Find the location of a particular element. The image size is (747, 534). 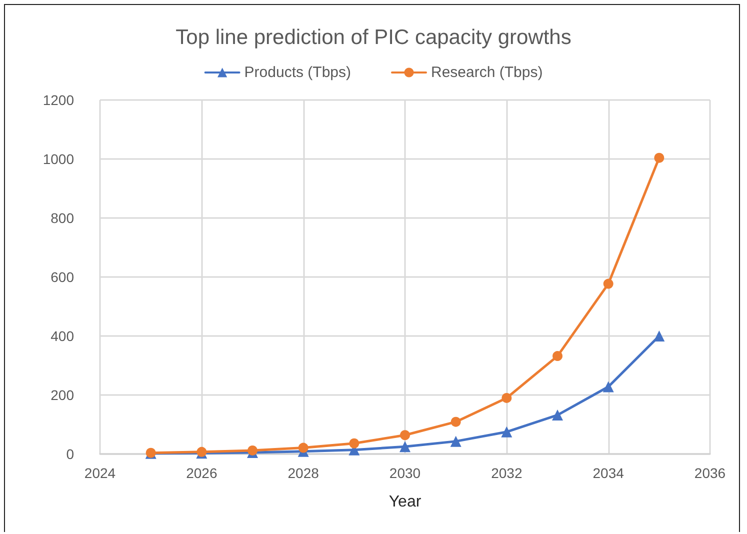

x-tick-label: 2034 is located at coordinates (608, 473).